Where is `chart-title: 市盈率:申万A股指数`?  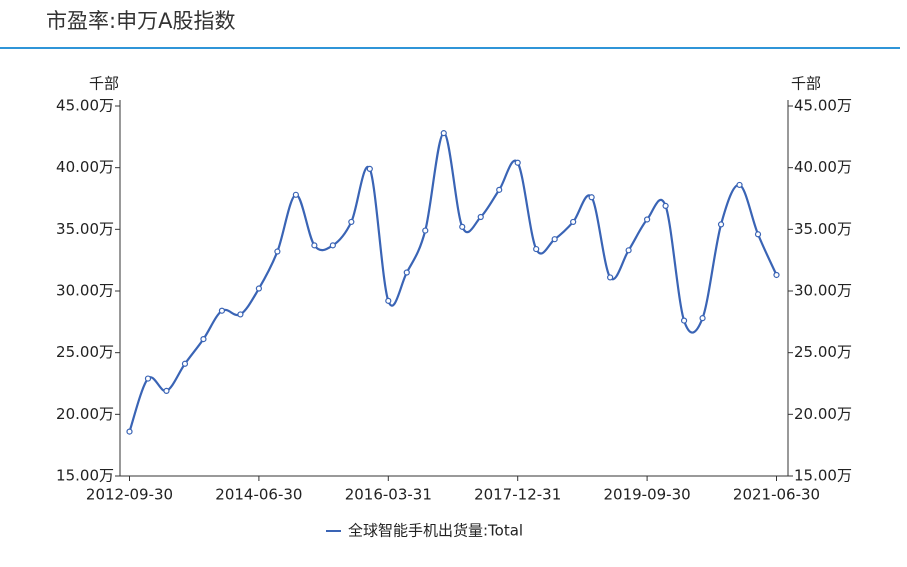
chart-title: 市盈率:申万A股指数 is located at coordinates (140, 21).